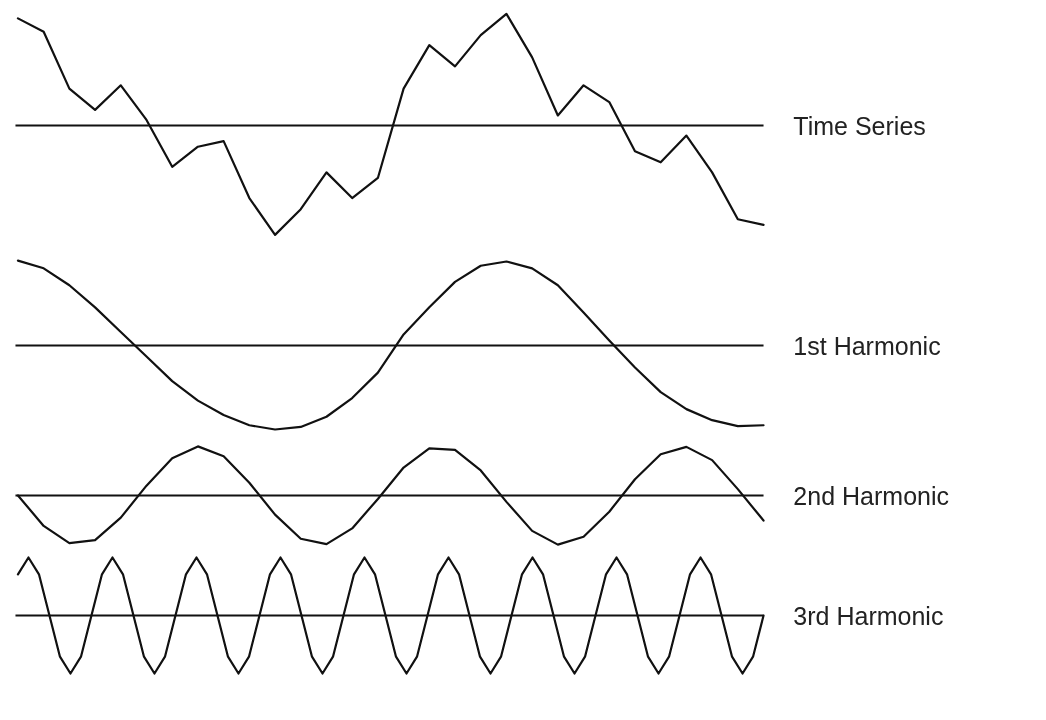 The height and width of the screenshot is (720, 1046). What do you see at coordinates (871, 495) in the screenshot?
I see `series-label: 2nd Harmonic` at bounding box center [871, 495].